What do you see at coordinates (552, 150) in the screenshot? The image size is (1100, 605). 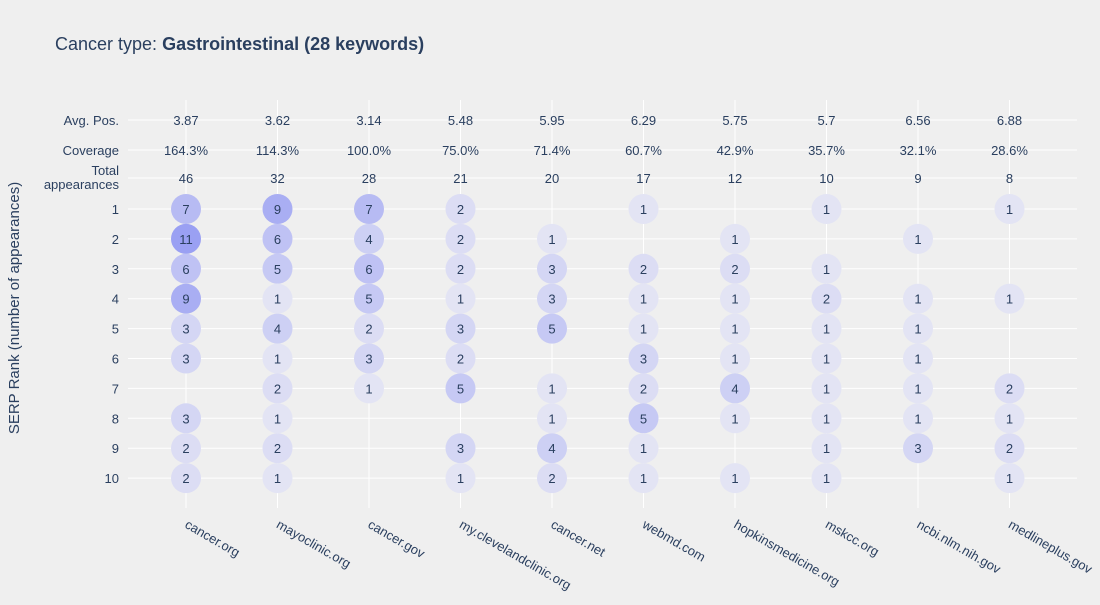 I see `summary-value: 71.4%` at bounding box center [552, 150].